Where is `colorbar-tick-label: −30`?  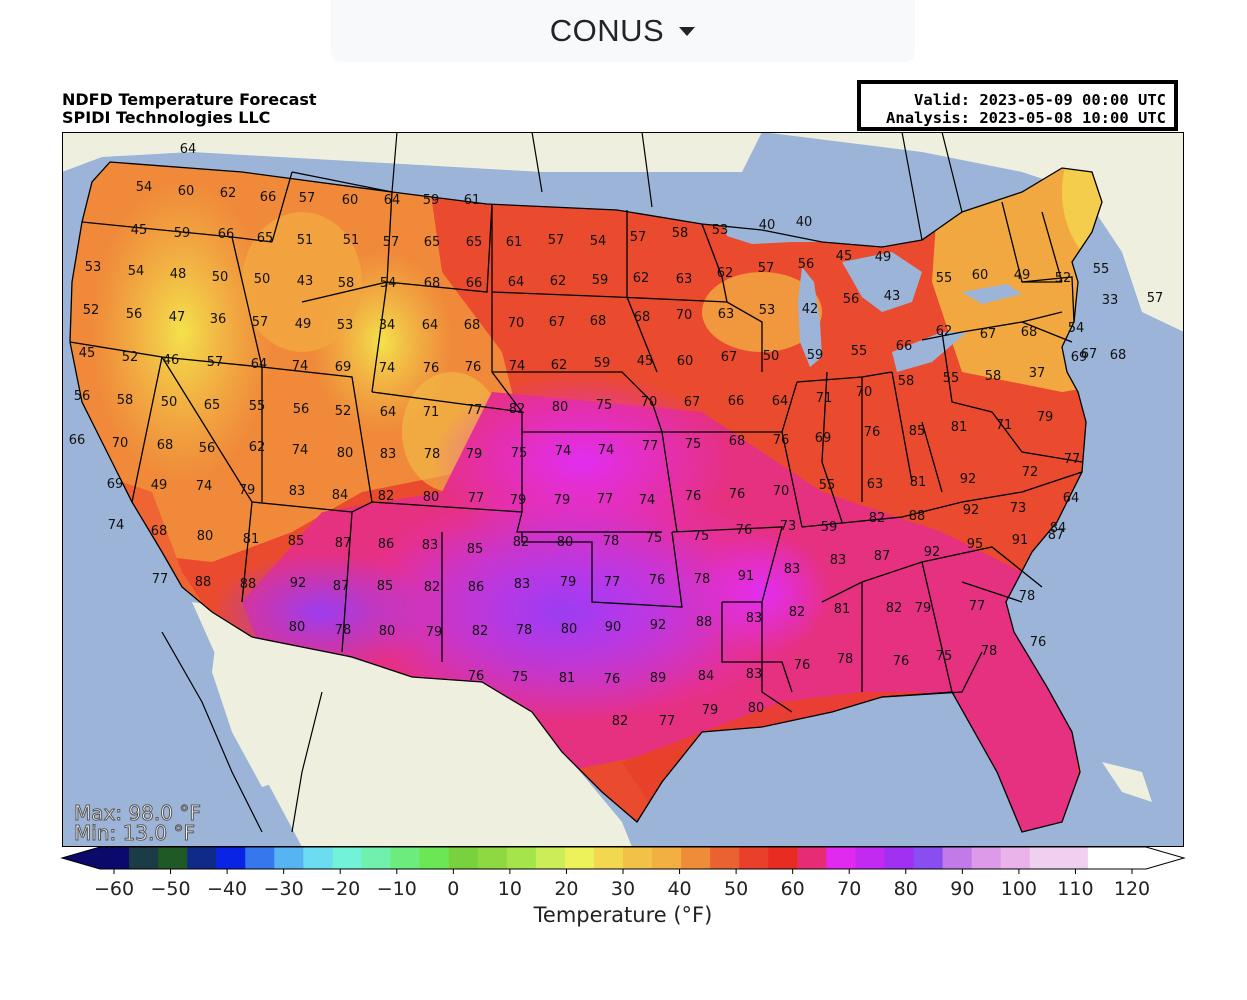 colorbar-tick-label: −30 is located at coordinates (284, 889).